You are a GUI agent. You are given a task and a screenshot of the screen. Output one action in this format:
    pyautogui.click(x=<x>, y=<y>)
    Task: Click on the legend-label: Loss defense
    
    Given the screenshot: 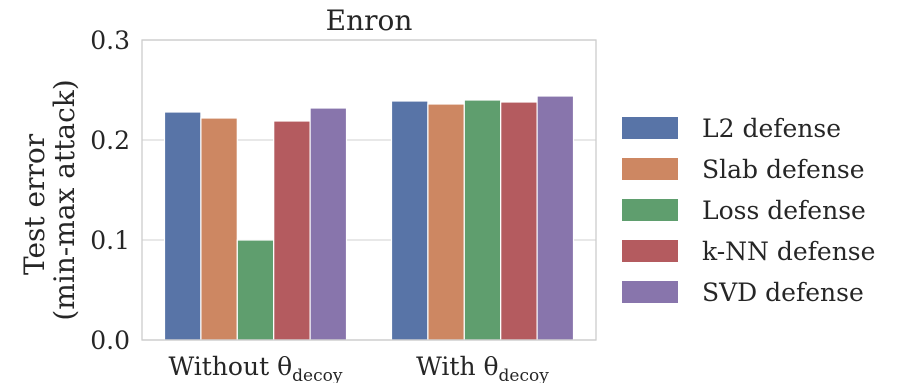 What is the action you would take?
    pyautogui.click(x=784, y=210)
    